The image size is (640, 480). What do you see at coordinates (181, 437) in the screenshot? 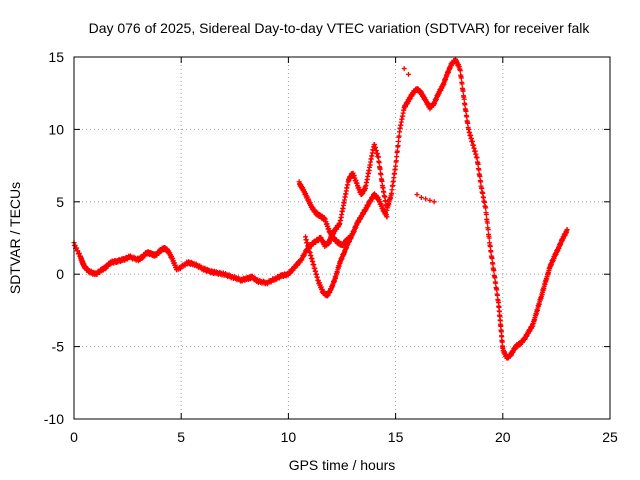
I see `x-tick-label: 5` at bounding box center [181, 437].